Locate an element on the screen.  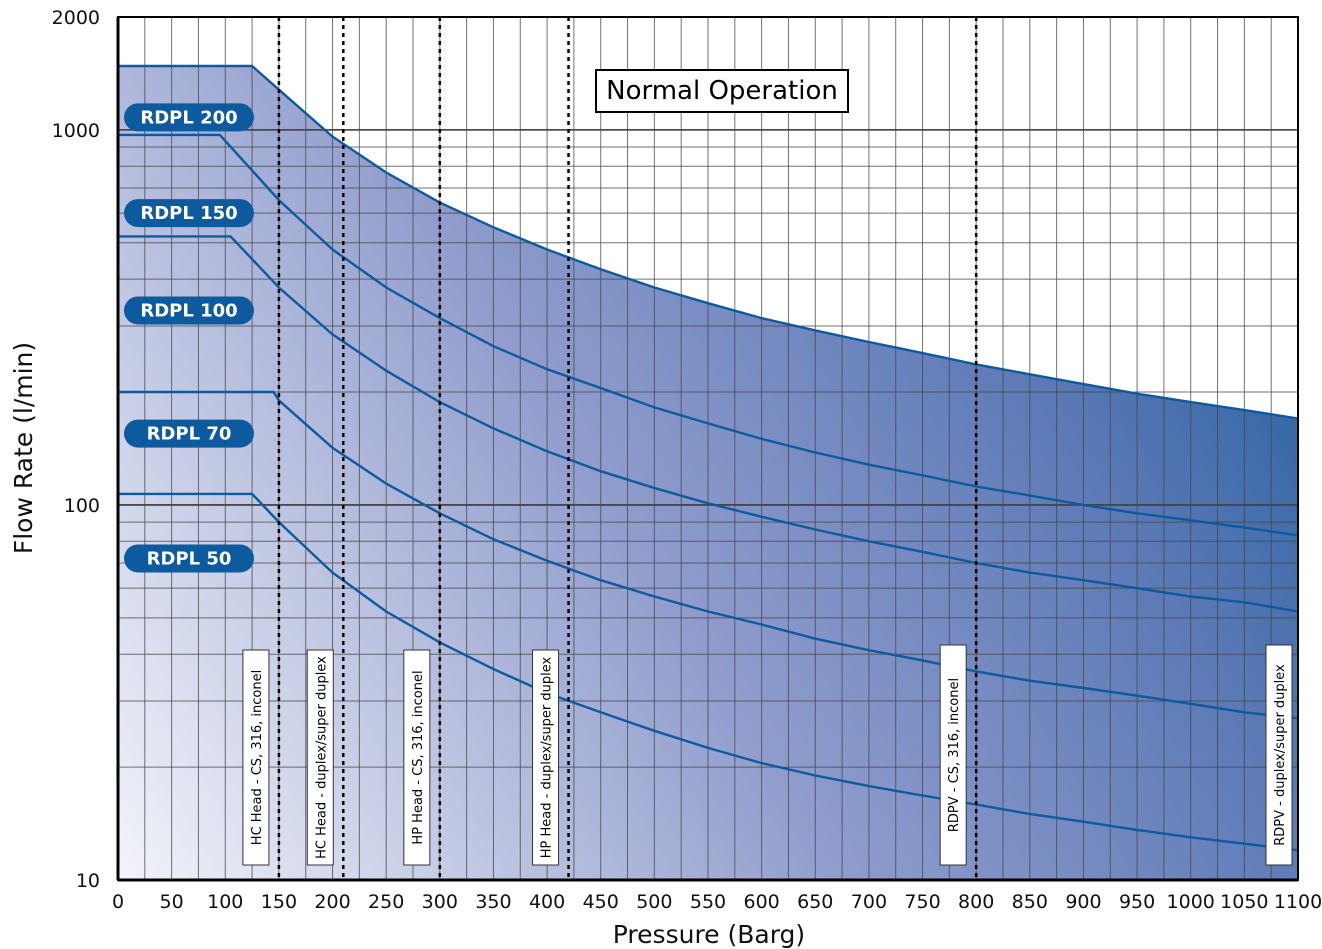
y-tick-label: 100 is located at coordinates (82, 506).